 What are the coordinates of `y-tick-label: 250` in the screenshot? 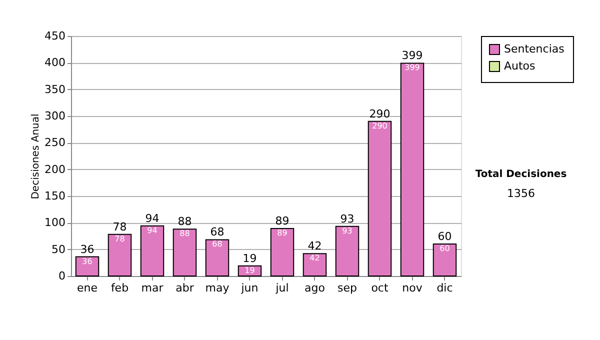 It's located at (55, 143).